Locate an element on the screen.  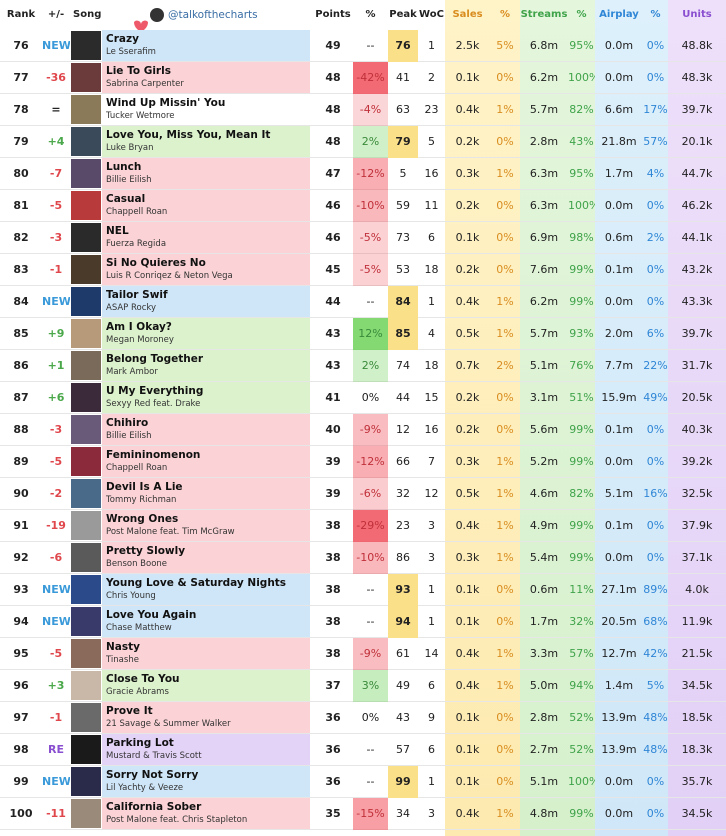
song-artist: Post Malone feat. Chris Stapleton is located at coordinates (177, 820).